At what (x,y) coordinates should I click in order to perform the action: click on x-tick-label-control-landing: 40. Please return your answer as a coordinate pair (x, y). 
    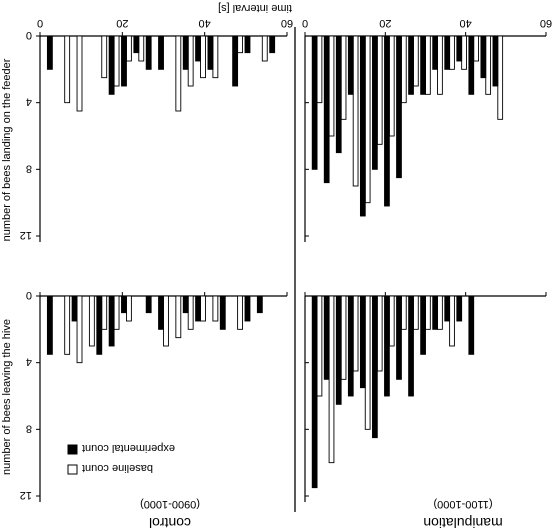
    Looking at the image, I should click on (205, 23).